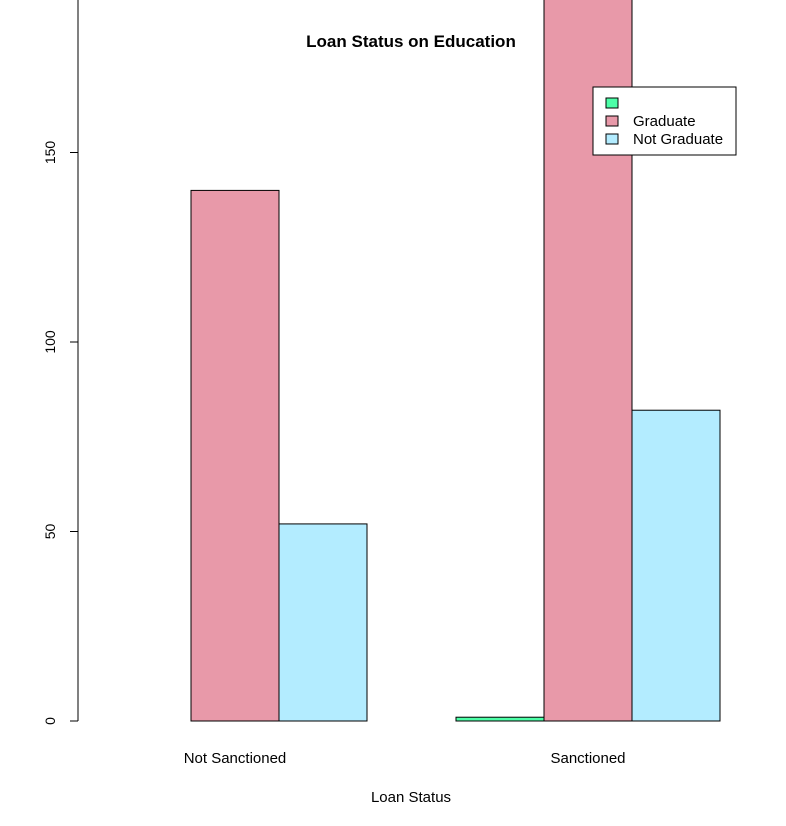 The image size is (786, 826). What do you see at coordinates (60, 362) in the screenshot?
I see `y-axis: 050100150200250300` at bounding box center [60, 362].